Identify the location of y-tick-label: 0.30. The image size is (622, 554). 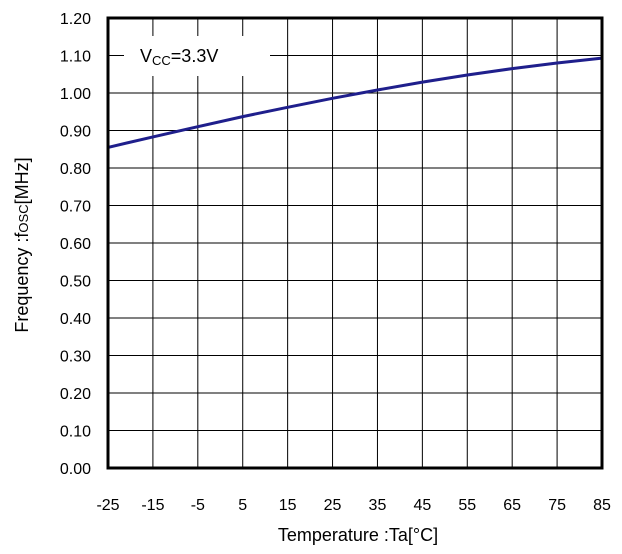
(75, 357).